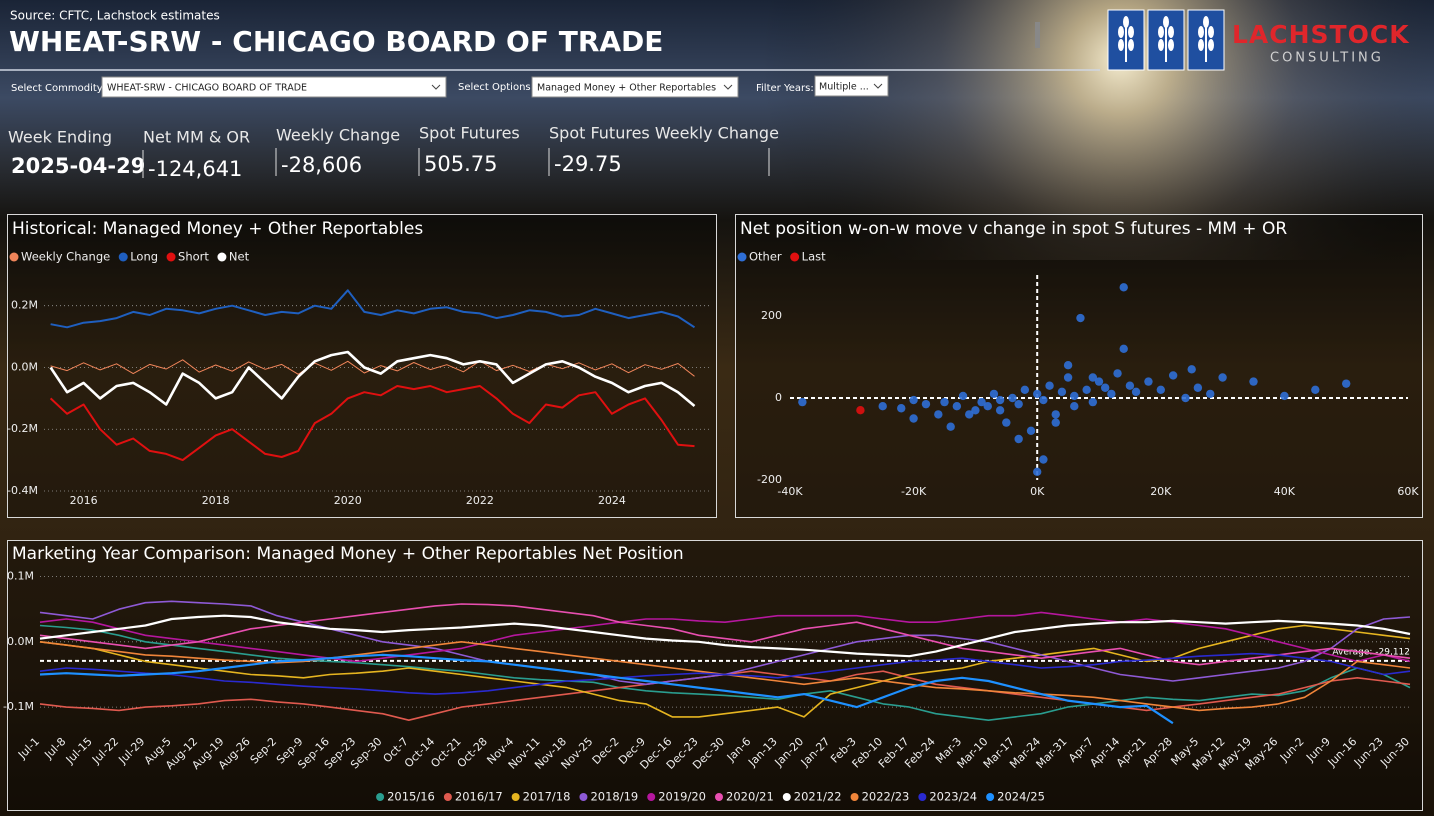  What do you see at coordinates (1037, 491) in the screenshot?
I see `x-tick-label: 0K` at bounding box center [1037, 491].